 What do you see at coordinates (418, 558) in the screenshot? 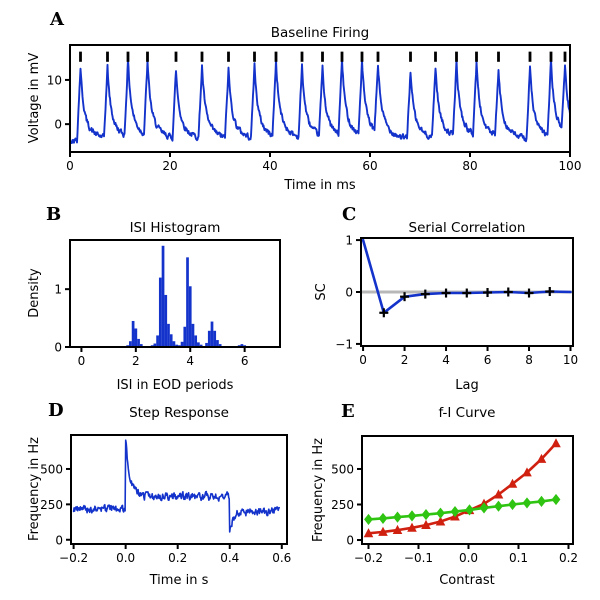
I see `xtick-label: −0.1` at bounding box center [418, 558].